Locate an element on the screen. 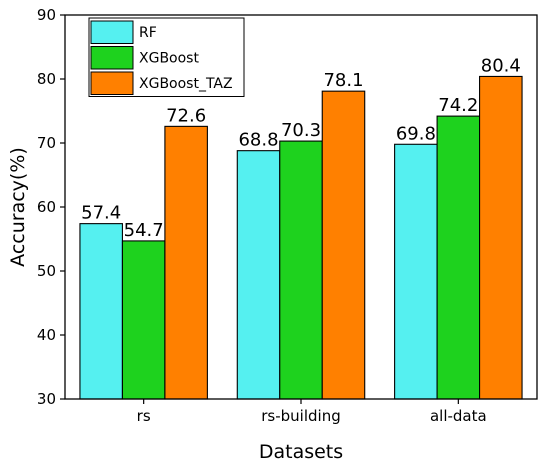  y-axis: 30 40 50 60 70 80 90 is located at coordinates (51, 207).